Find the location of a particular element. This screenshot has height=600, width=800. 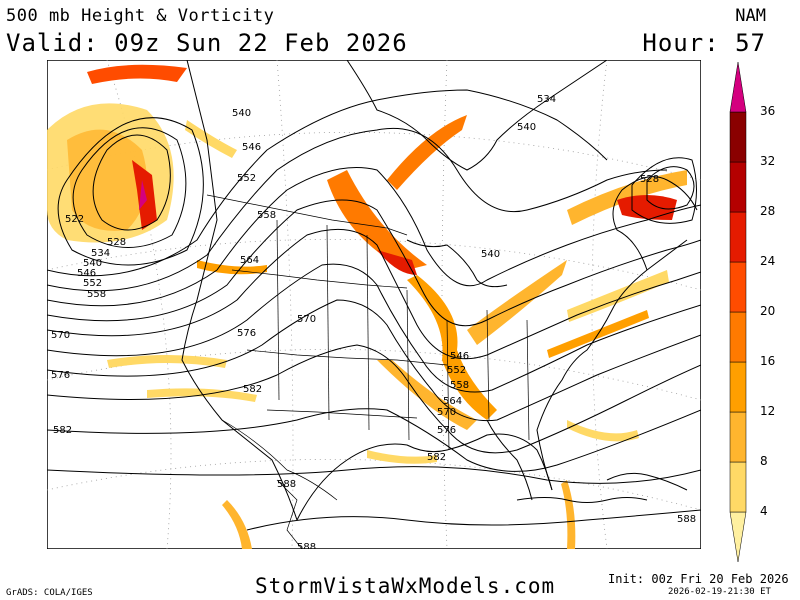

colorbar-tick-label: 32 is located at coordinates (768, 161).